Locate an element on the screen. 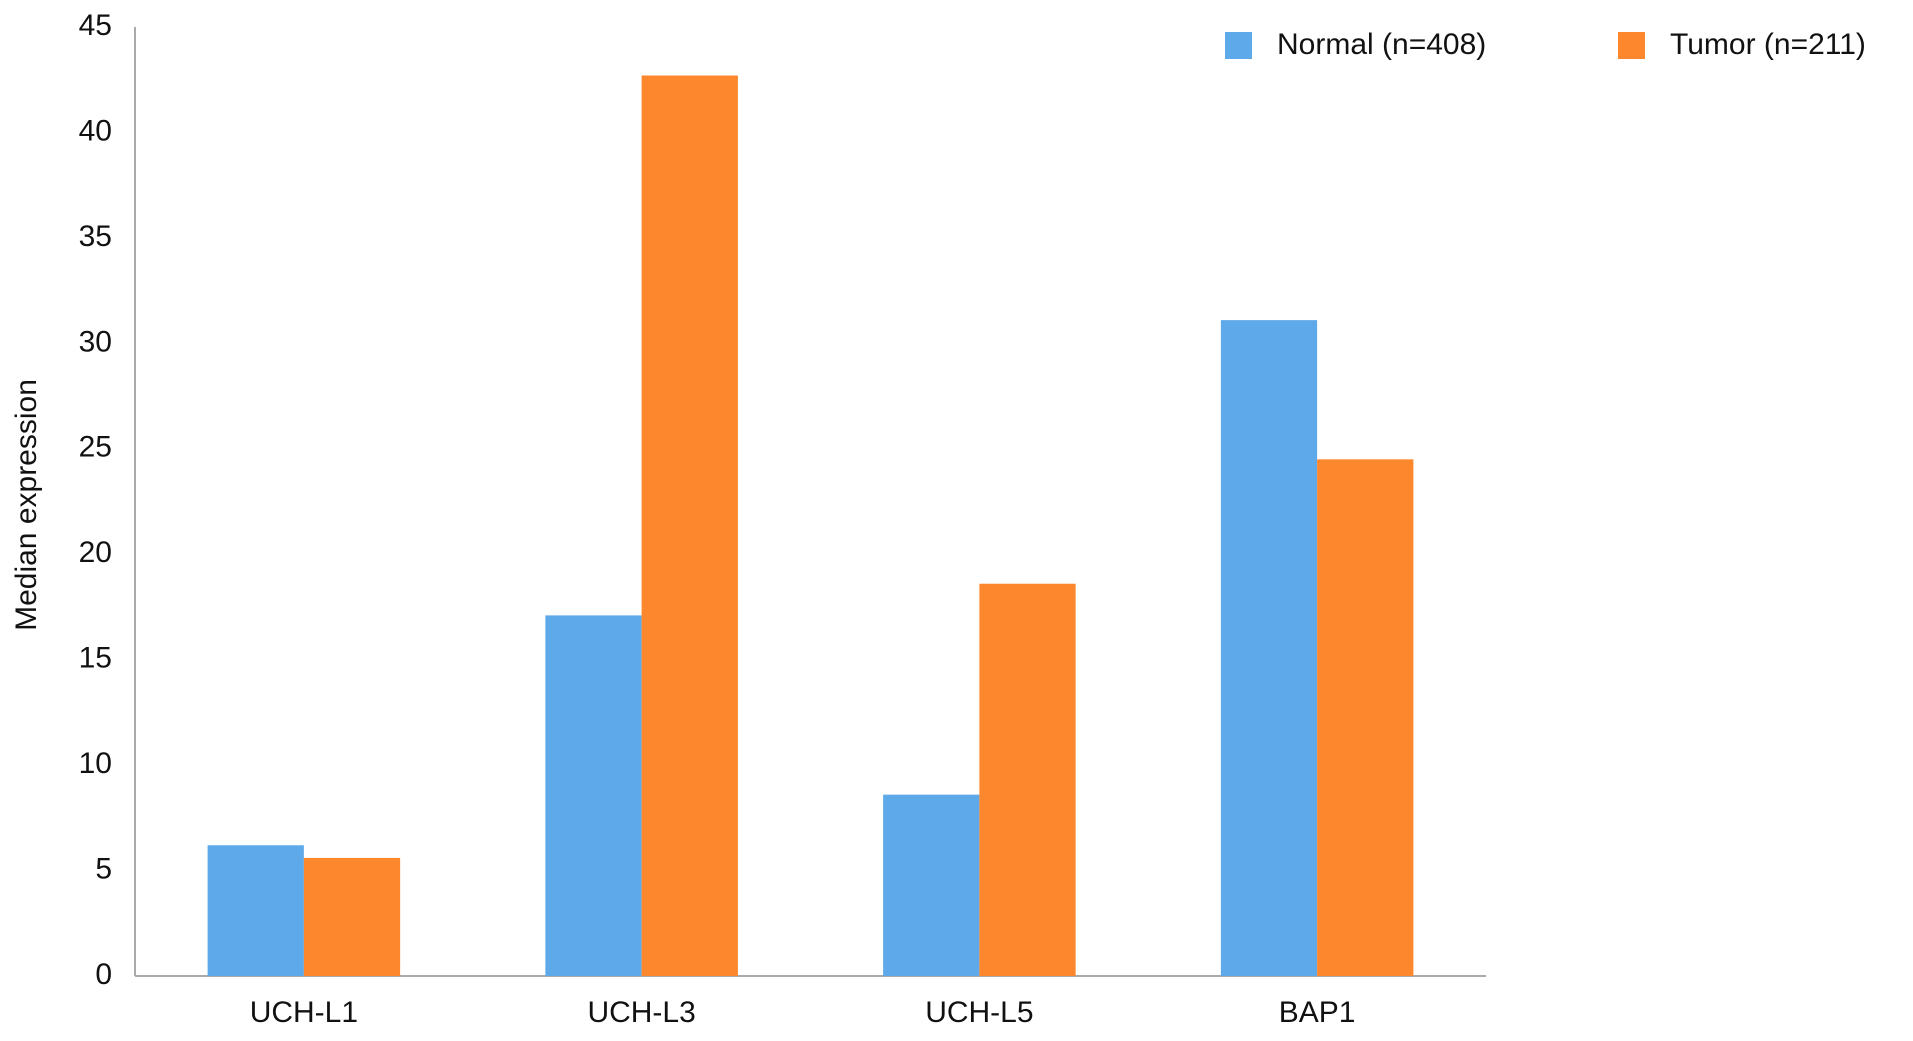  y-tick-label: 0 is located at coordinates (103, 974).